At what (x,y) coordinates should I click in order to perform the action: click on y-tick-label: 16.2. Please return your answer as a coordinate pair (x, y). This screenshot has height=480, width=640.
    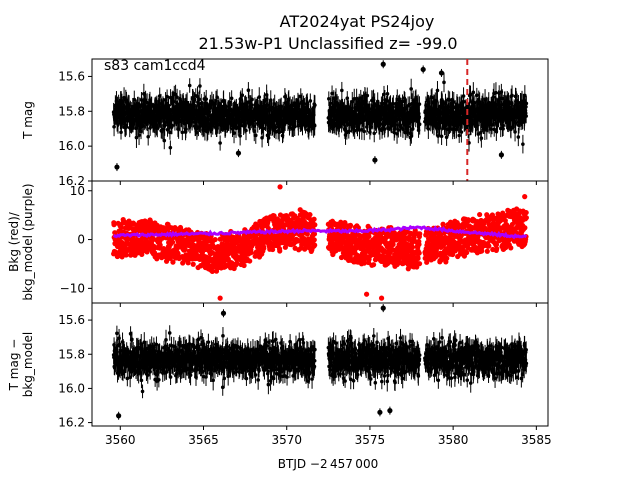
    Looking at the image, I should click on (71, 181).